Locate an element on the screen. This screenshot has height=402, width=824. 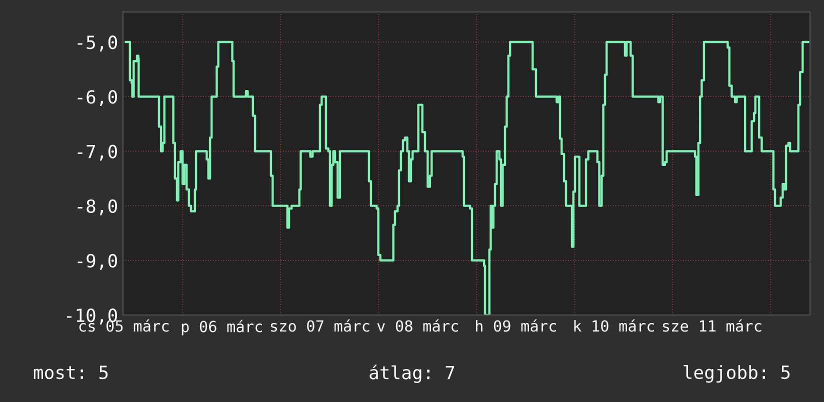
y-tick-label: -5,0 is located at coordinates (97, 44).